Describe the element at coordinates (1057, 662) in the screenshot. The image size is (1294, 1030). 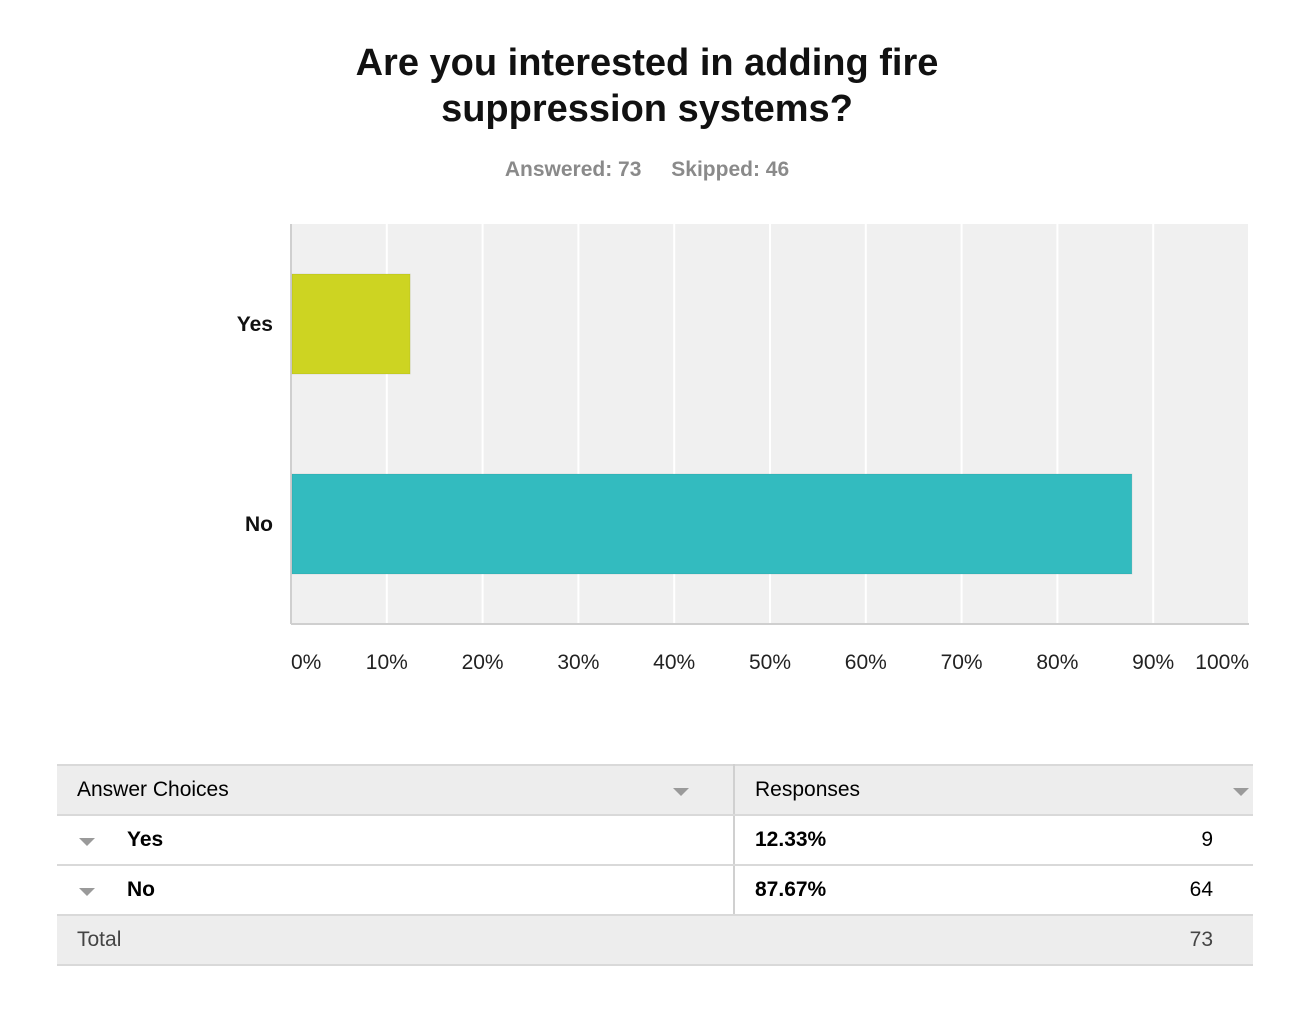
I see `x-tick-label: 80%` at that location.